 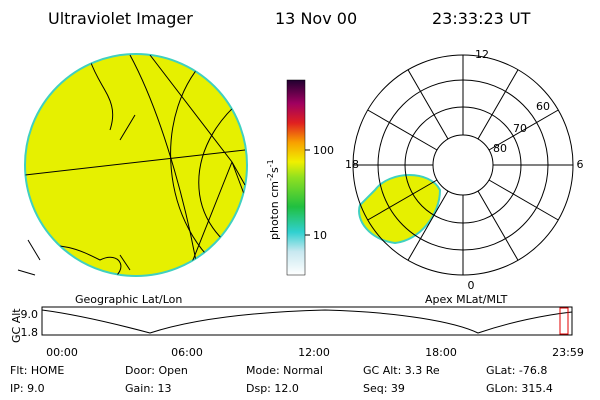 What do you see at coordinates (401, 370) in the screenshot?
I see `info-field: GC Alt: 3.3 Re` at bounding box center [401, 370].